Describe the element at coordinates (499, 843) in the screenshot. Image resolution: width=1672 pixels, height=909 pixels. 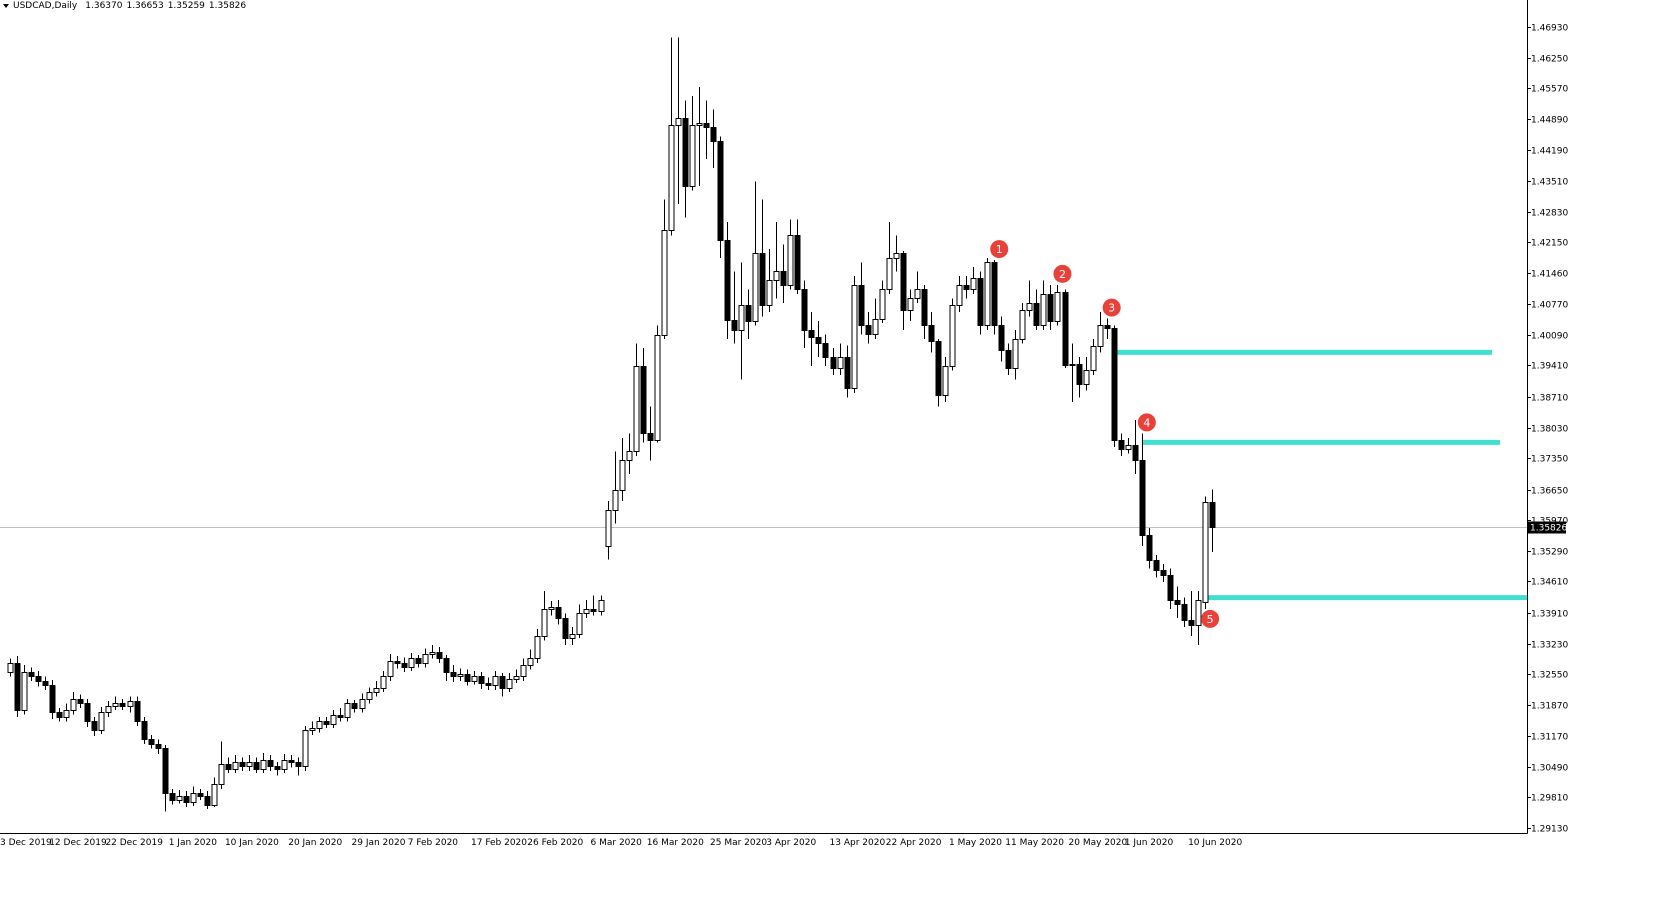
I see `x-tick-label: 17 Feb 2020` at that location.